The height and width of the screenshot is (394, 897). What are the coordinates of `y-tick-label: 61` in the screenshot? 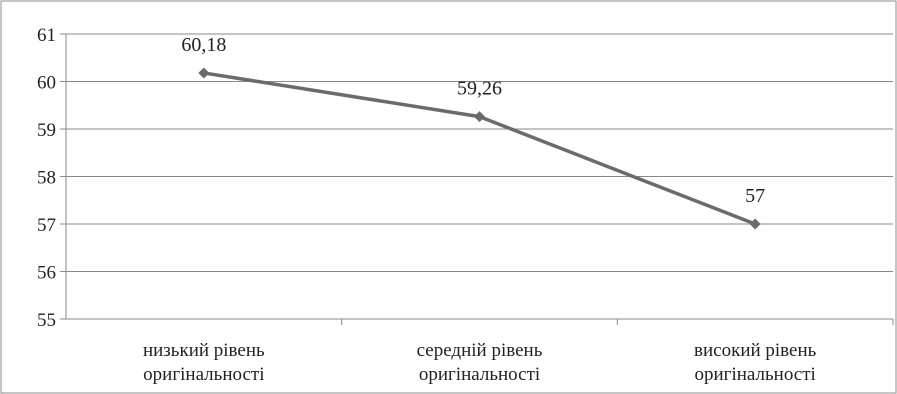 It's located at (46, 35).